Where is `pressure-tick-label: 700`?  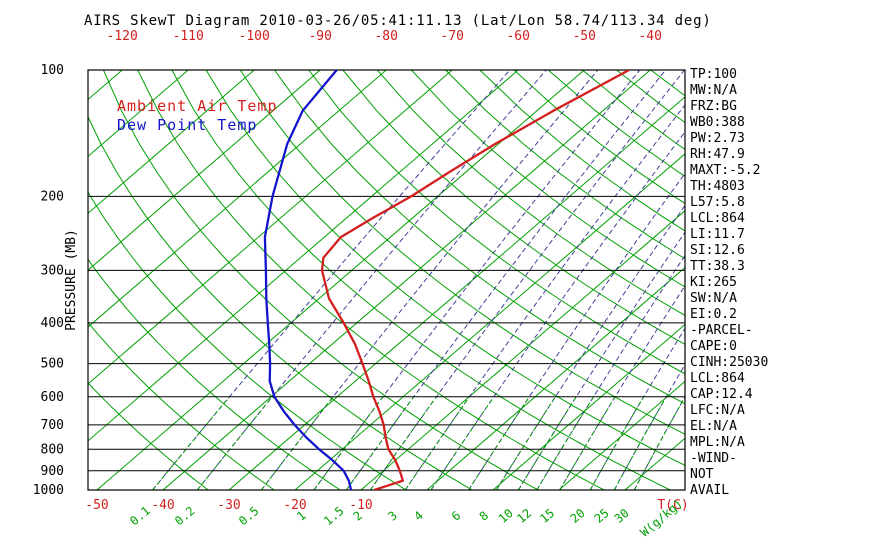 pressure-tick-label: 700 is located at coordinates (52, 425).